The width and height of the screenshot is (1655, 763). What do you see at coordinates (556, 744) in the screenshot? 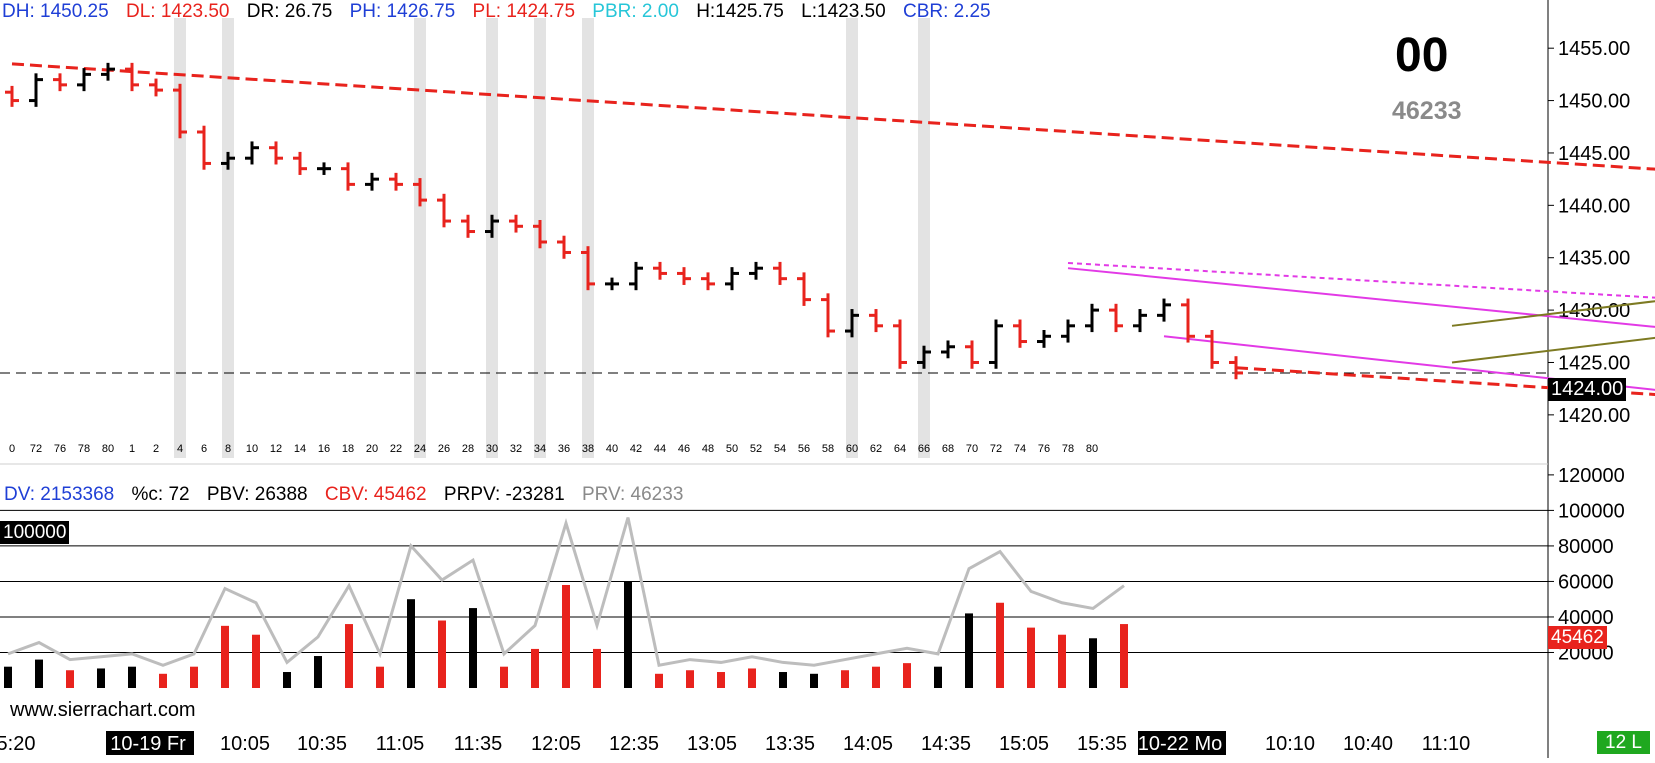
I see `time-axis-label: 12:05` at bounding box center [556, 744].